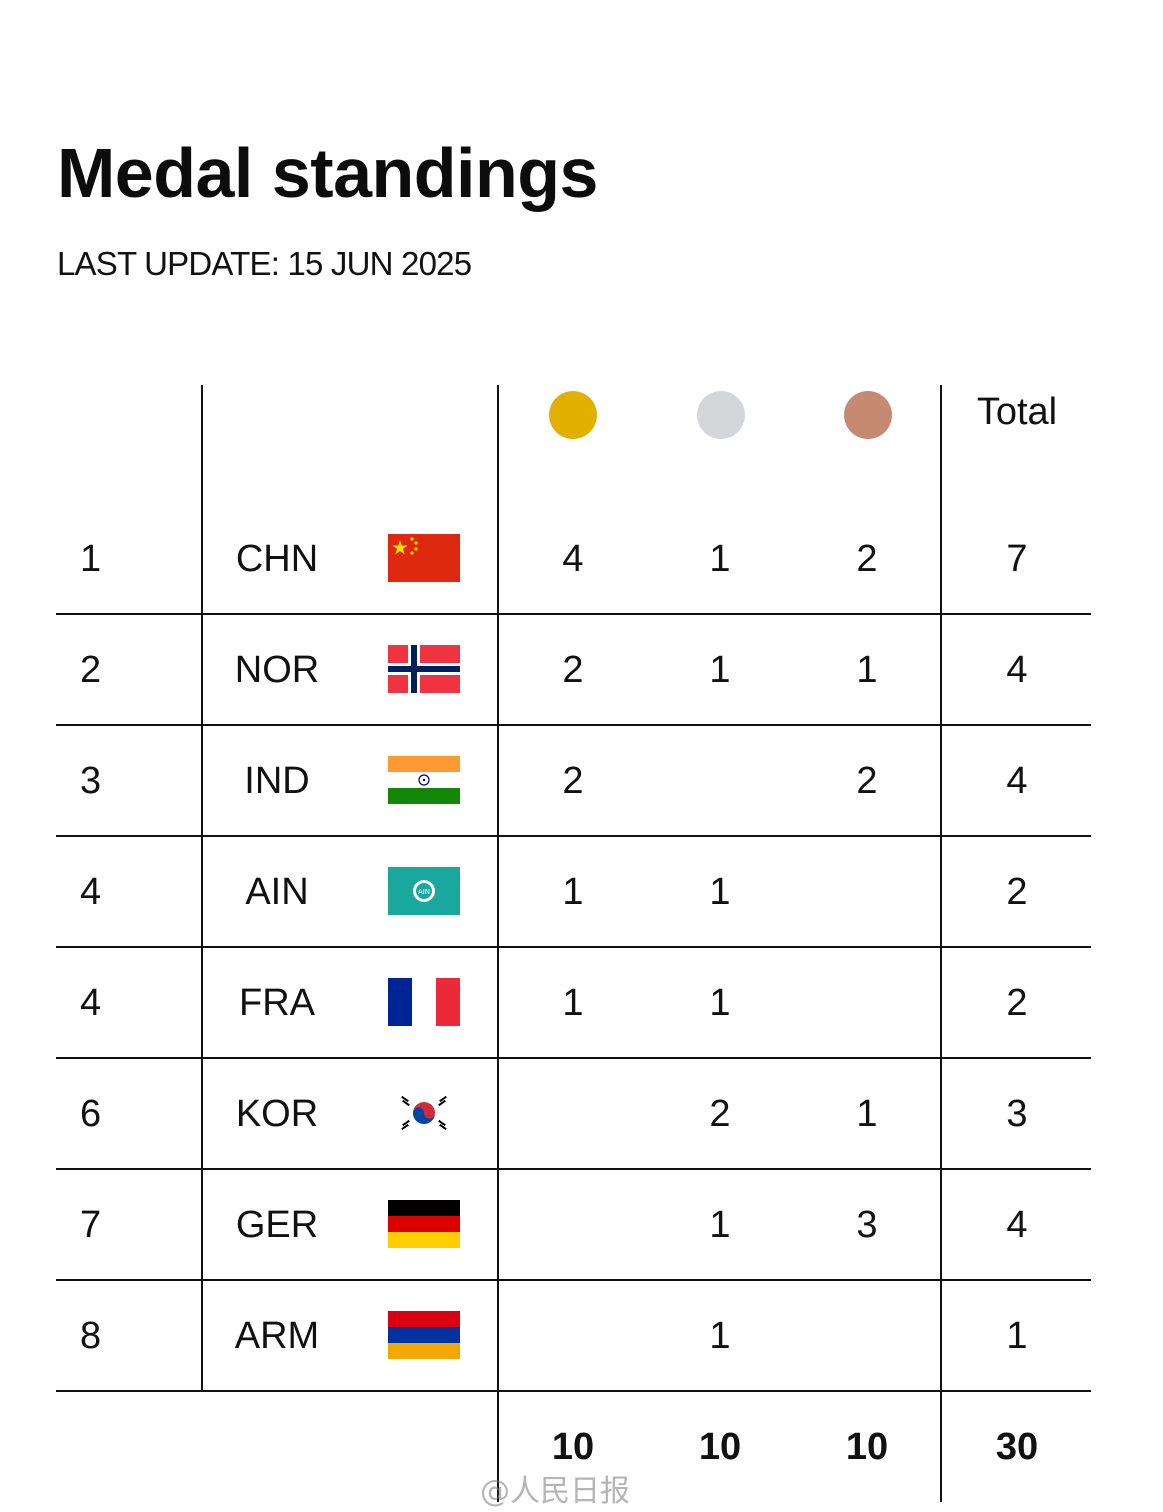 Image resolution: width=1163 pixels, height=1512 pixels. What do you see at coordinates (277, 891) in the screenshot?
I see `country-code-cell: AIN` at bounding box center [277, 891].